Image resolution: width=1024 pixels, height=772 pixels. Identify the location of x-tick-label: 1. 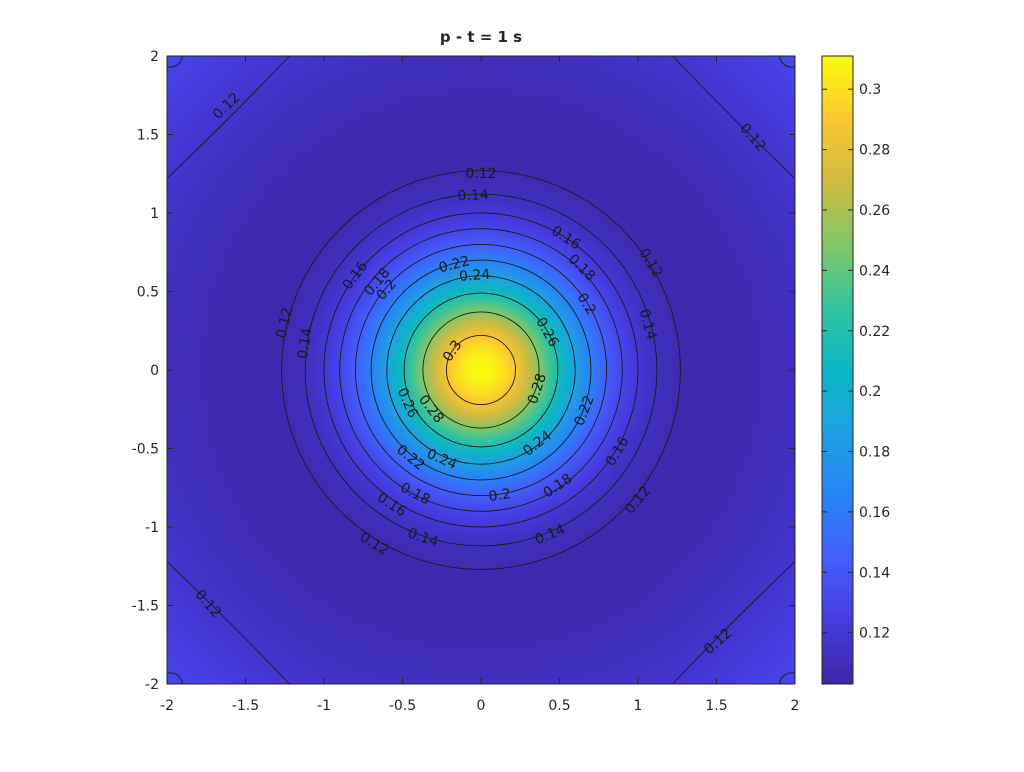
(638, 706).